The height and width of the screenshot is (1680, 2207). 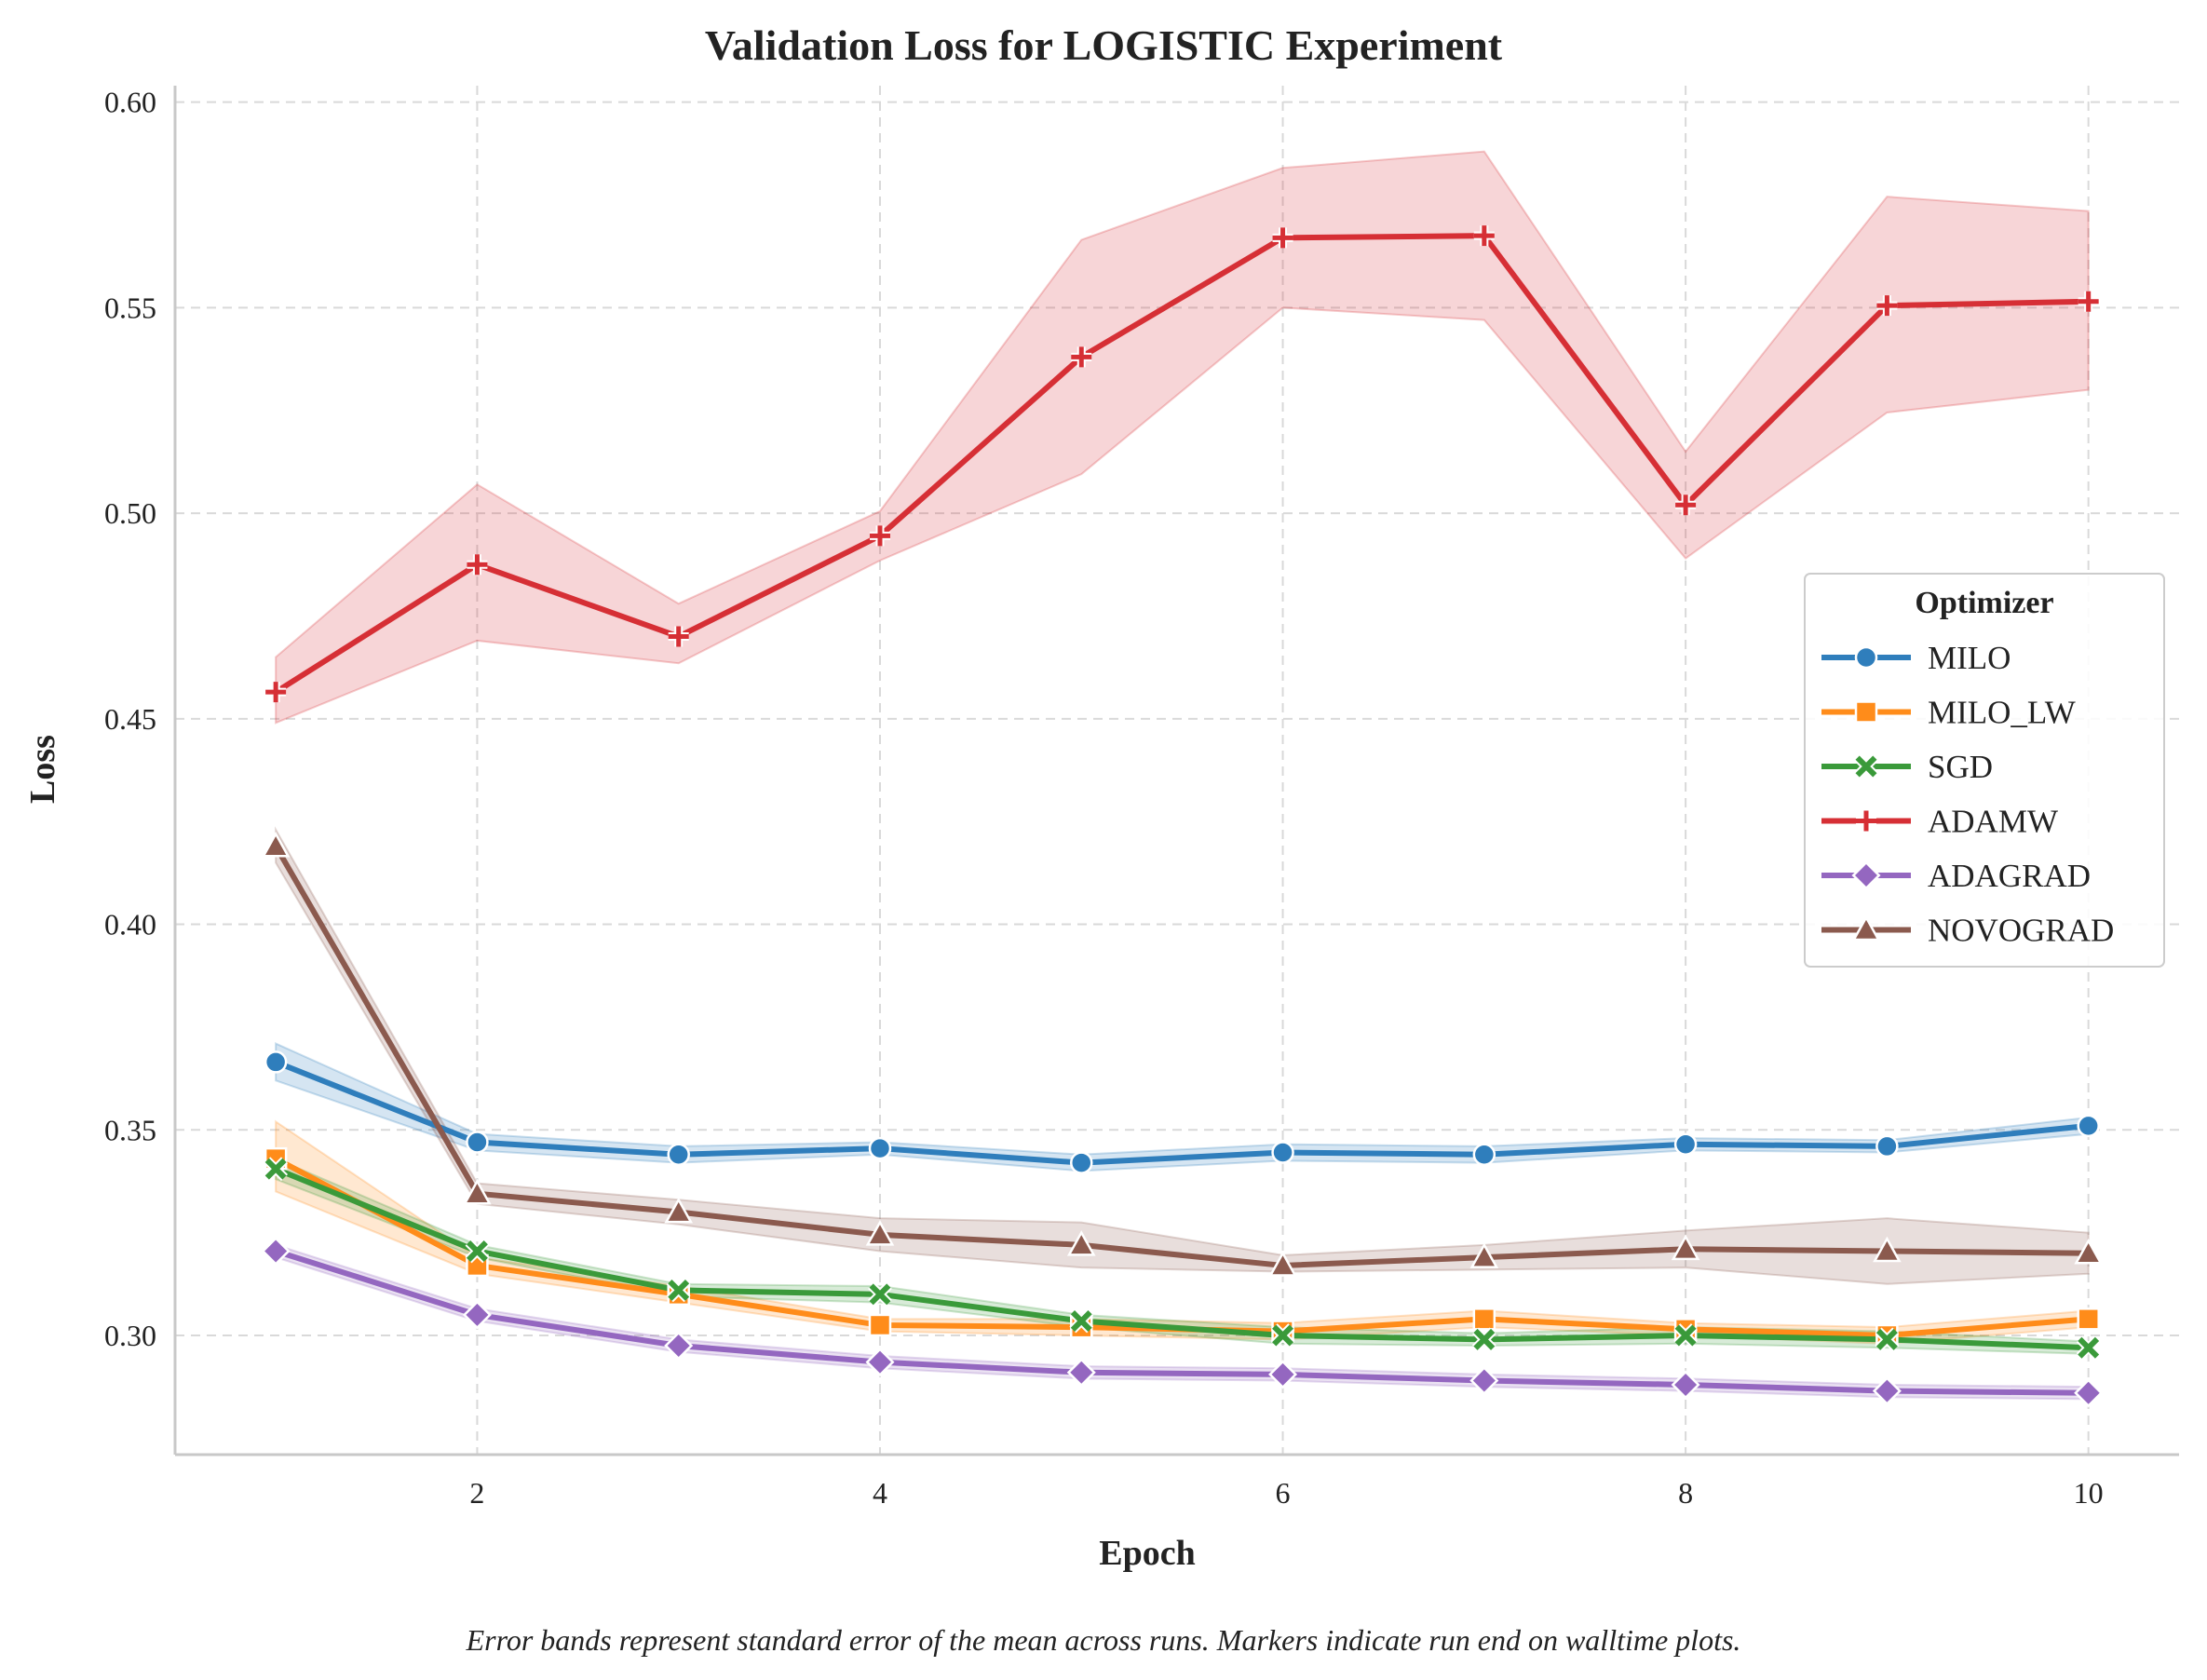 I want to click on x-tick-label: 4, so click(x=880, y=1493).